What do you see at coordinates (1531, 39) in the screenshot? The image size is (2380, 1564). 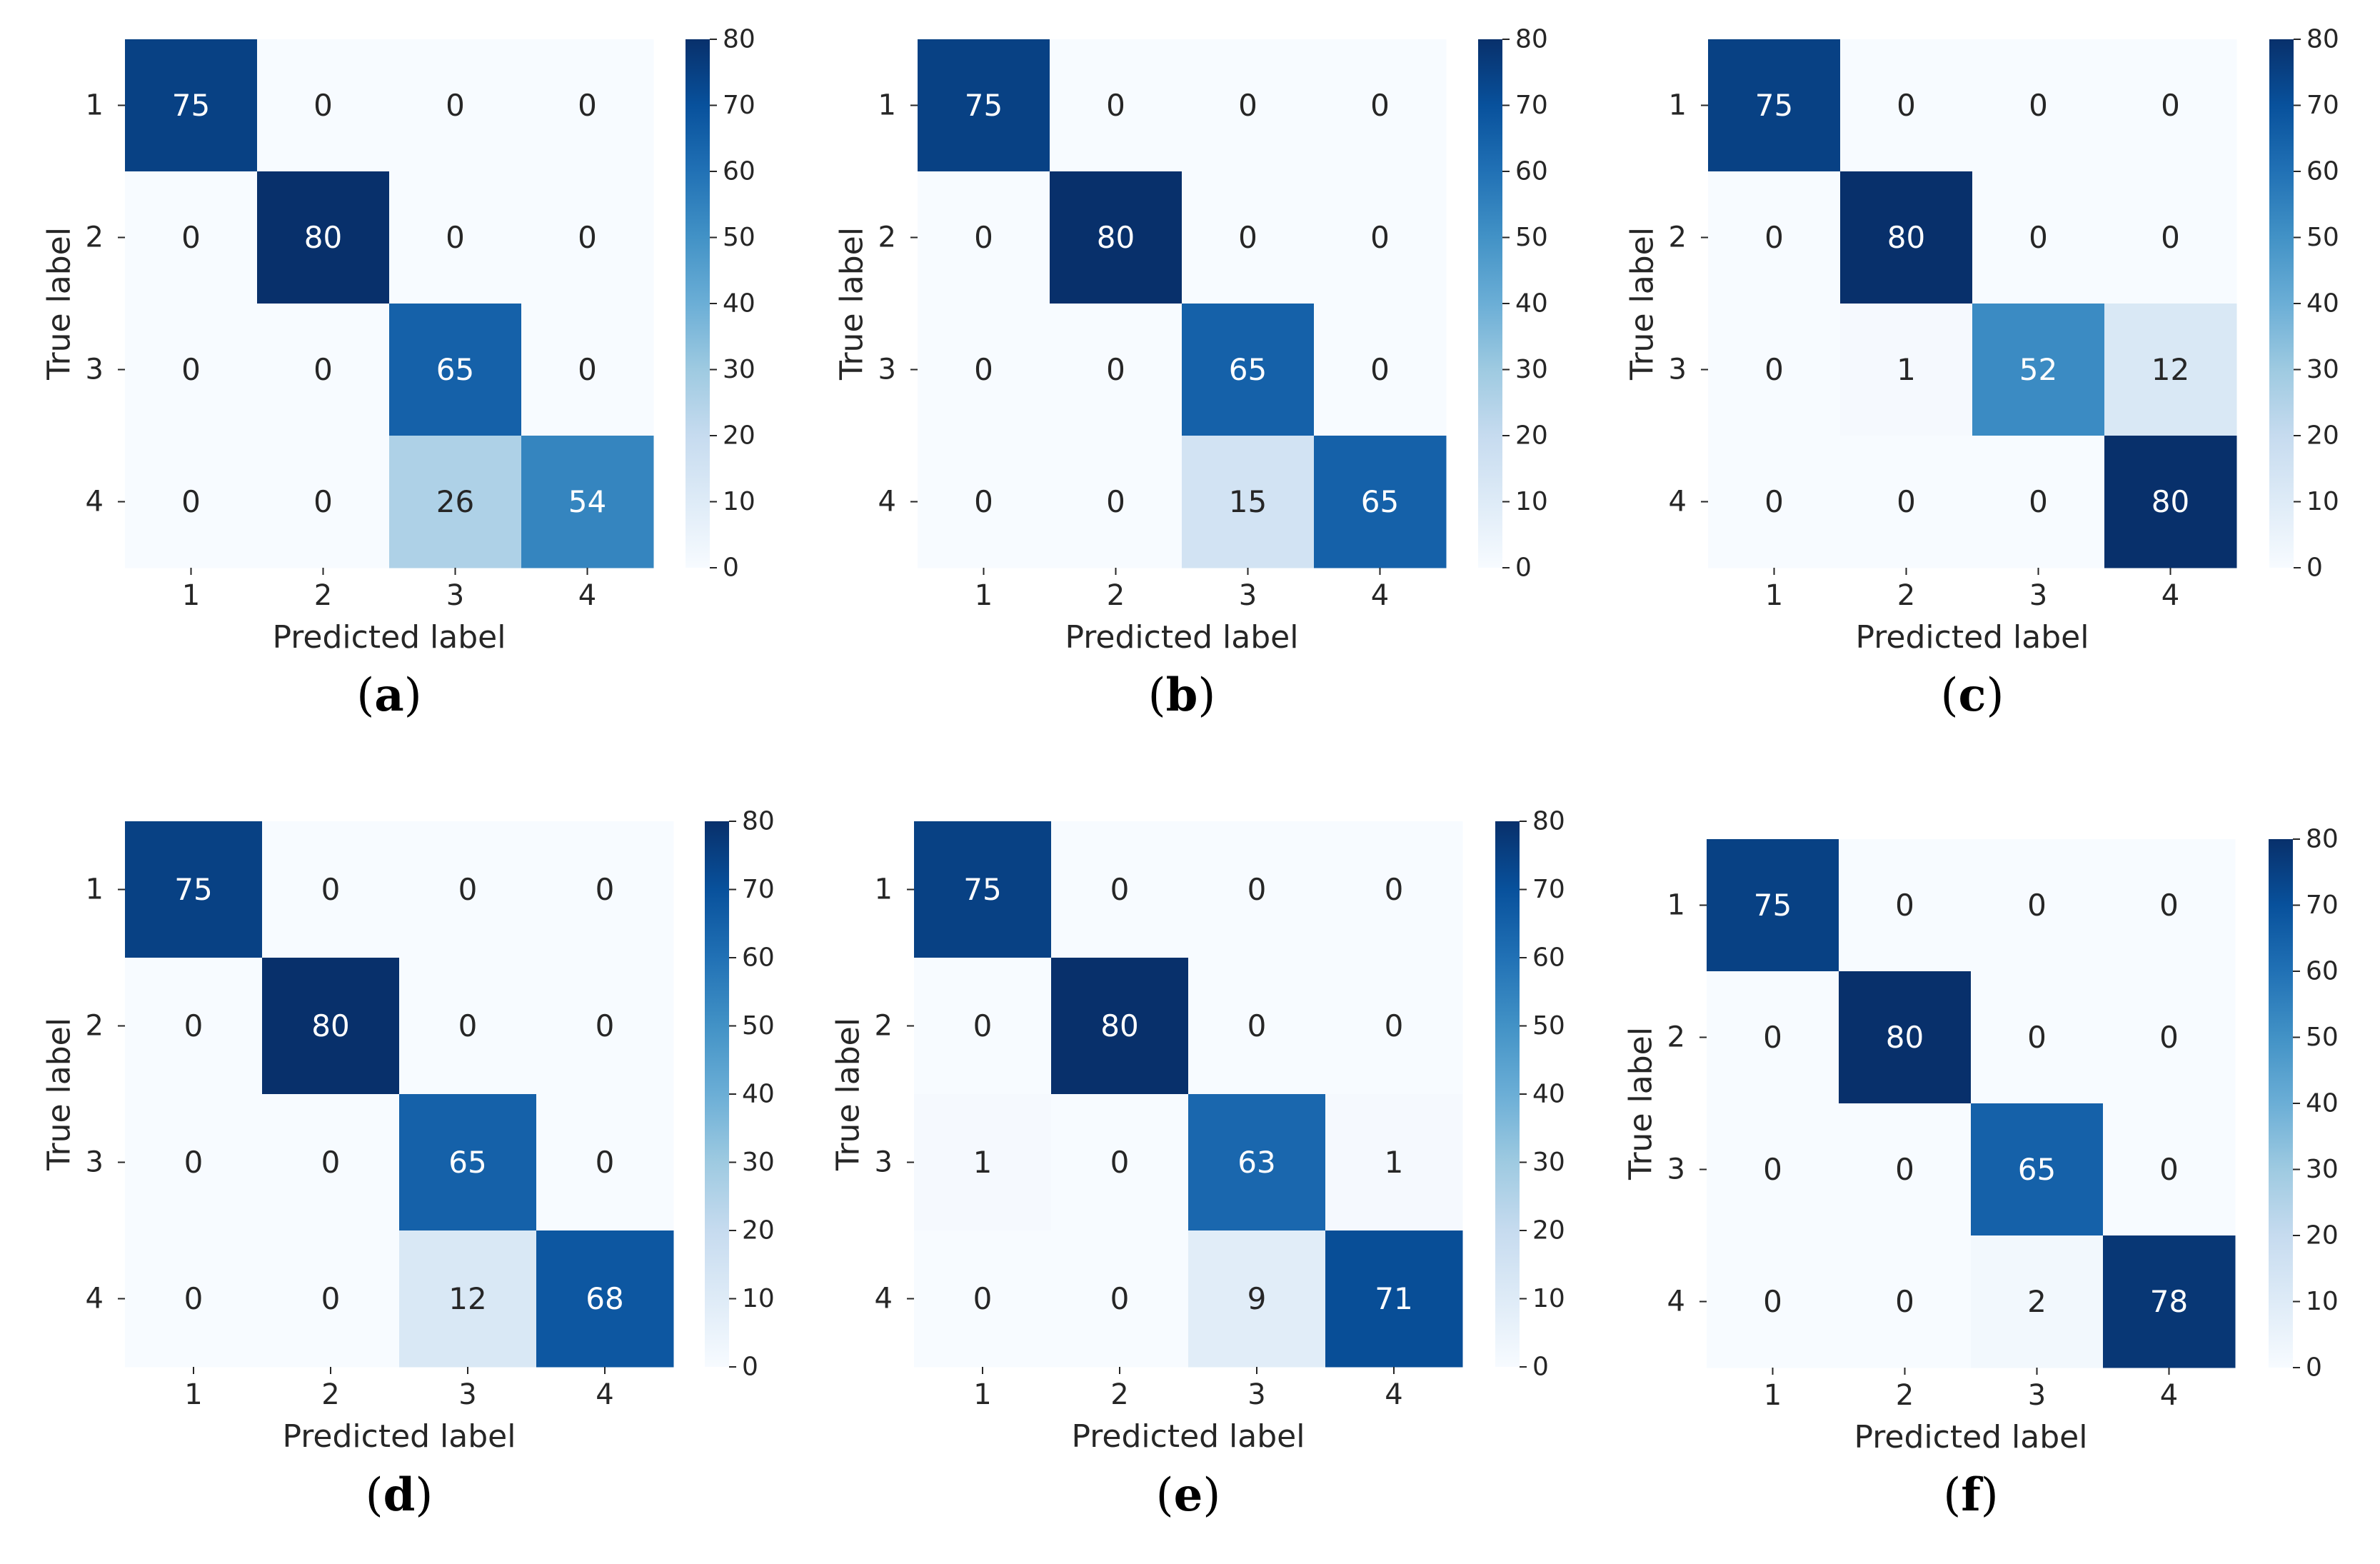 I see `colorbar-tick-label: 80` at bounding box center [1531, 39].